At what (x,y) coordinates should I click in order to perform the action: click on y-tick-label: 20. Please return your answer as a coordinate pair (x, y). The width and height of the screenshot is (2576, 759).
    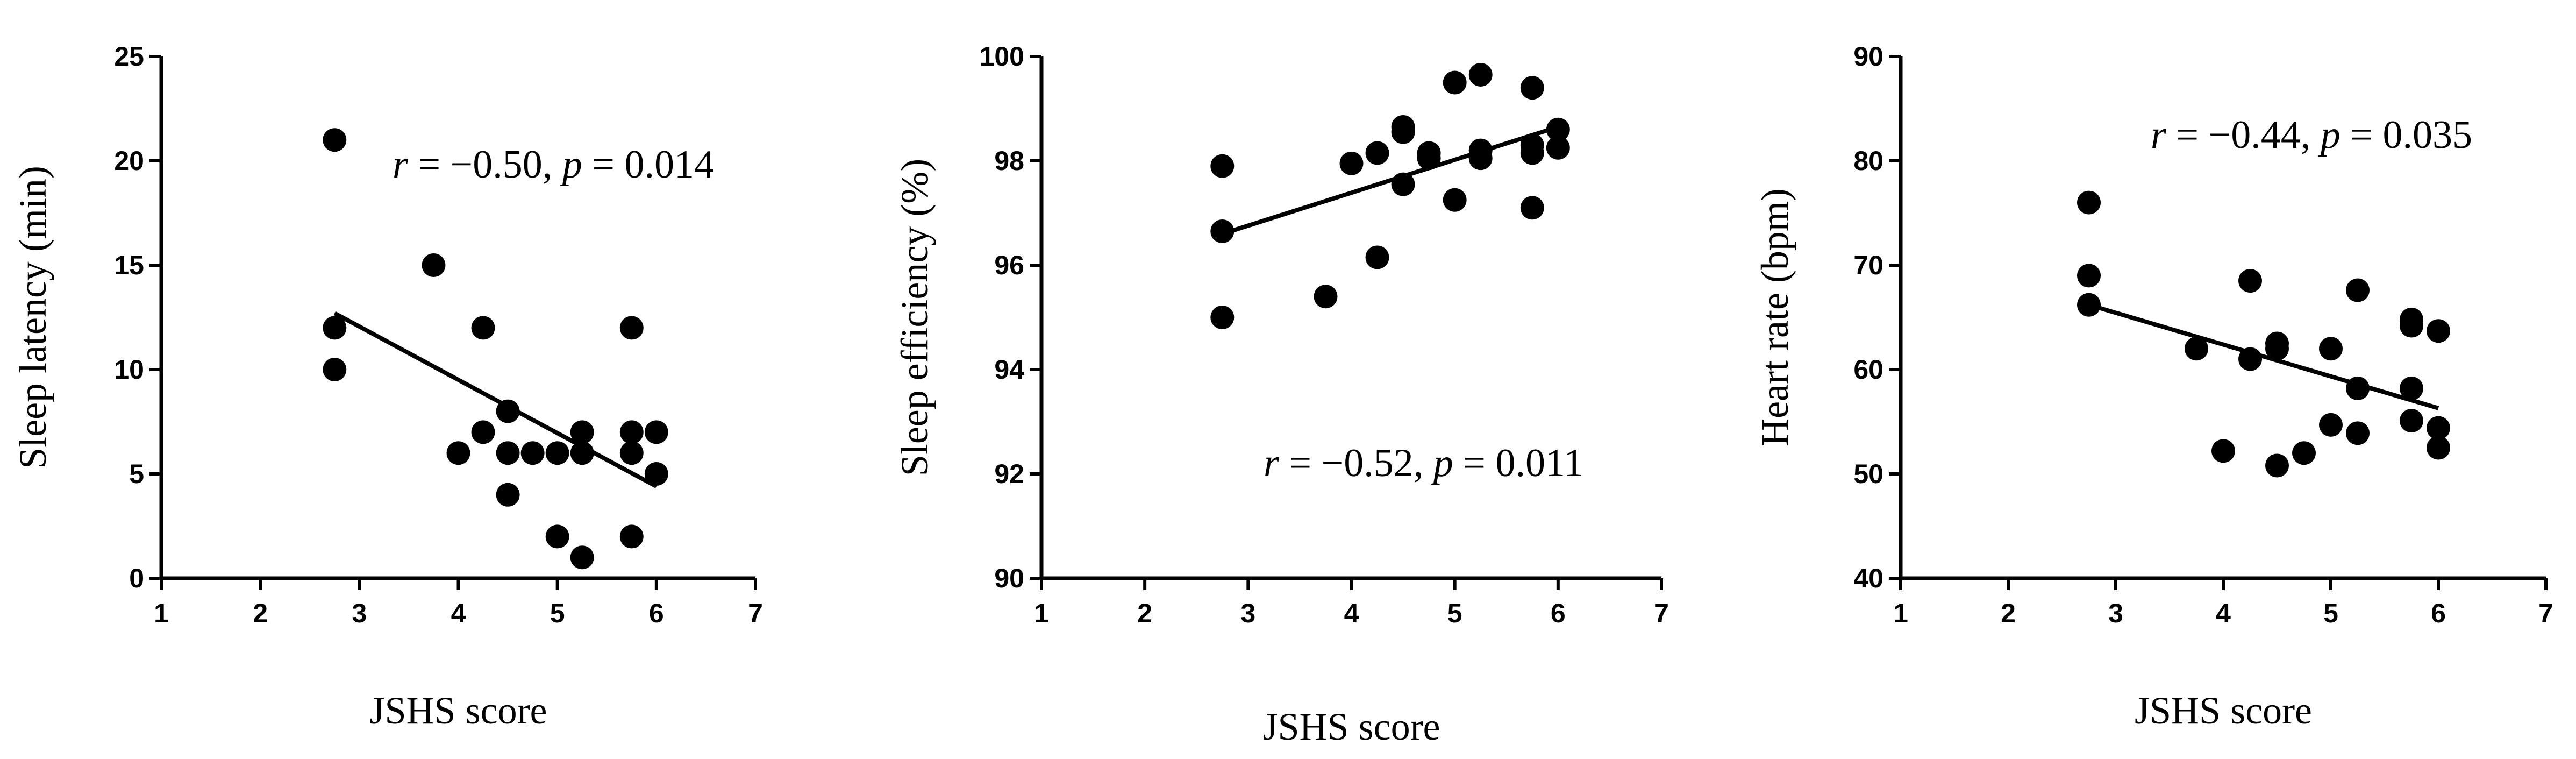
    Looking at the image, I should click on (129, 161).